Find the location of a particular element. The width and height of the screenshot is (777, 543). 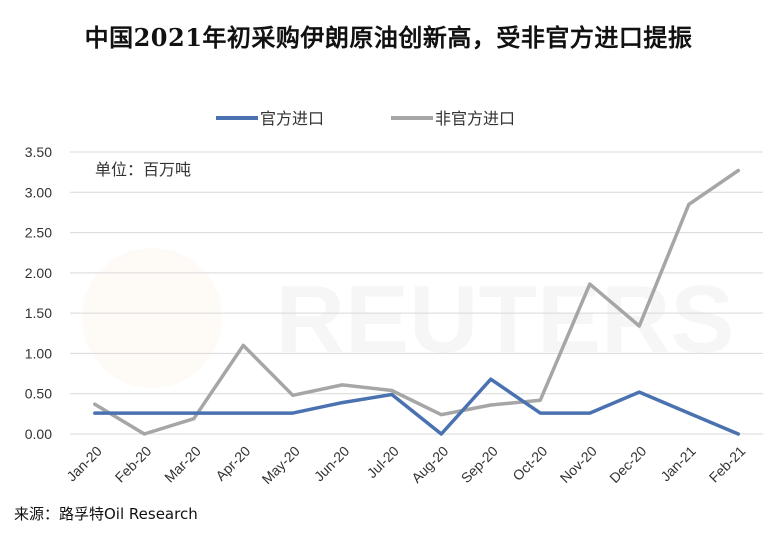

y-tick-label: 2.00 is located at coordinates (38, 273).